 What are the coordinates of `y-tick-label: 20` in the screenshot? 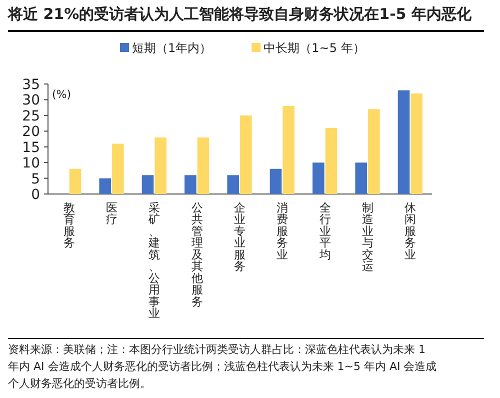 It's located at (31, 132).